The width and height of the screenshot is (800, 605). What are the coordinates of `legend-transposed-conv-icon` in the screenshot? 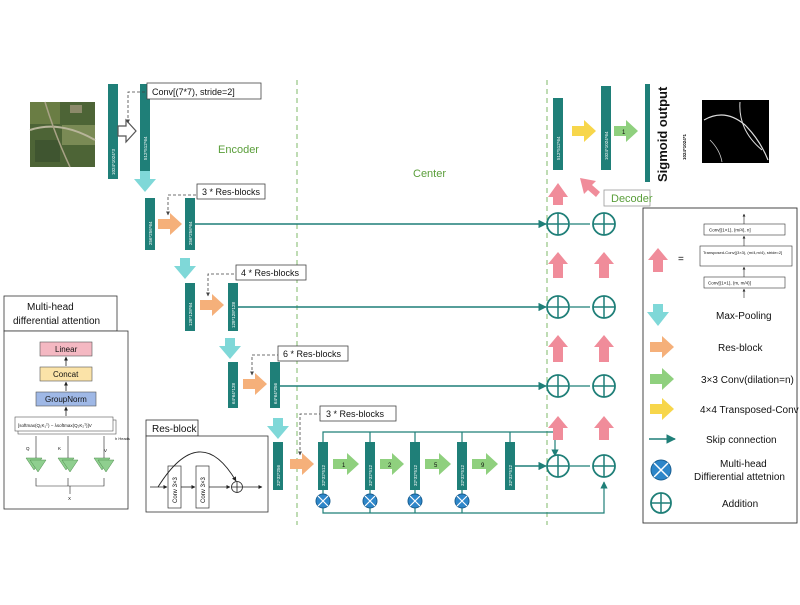 It's located at (662, 409).